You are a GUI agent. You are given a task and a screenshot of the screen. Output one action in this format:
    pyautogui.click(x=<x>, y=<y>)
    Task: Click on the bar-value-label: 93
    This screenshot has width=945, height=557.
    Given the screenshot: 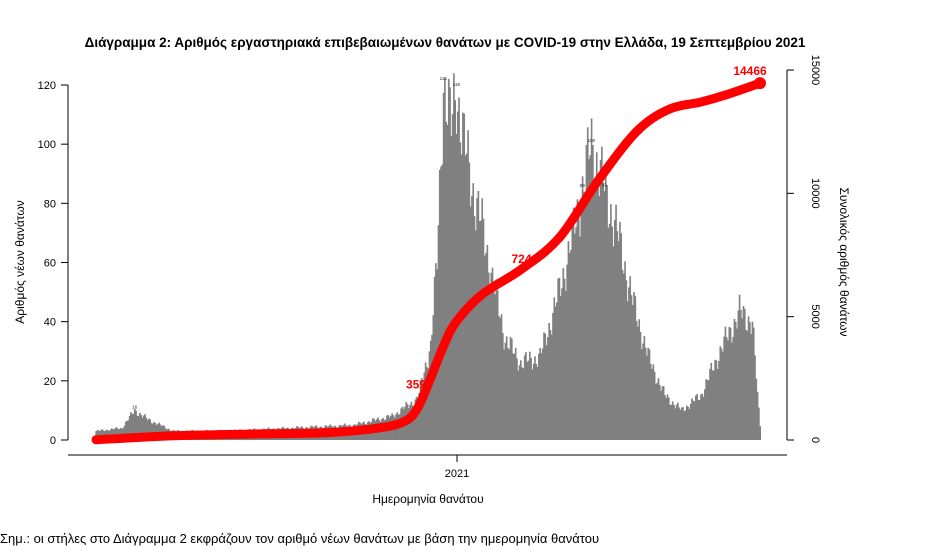 What is the action you would take?
    pyautogui.click(x=605, y=185)
    